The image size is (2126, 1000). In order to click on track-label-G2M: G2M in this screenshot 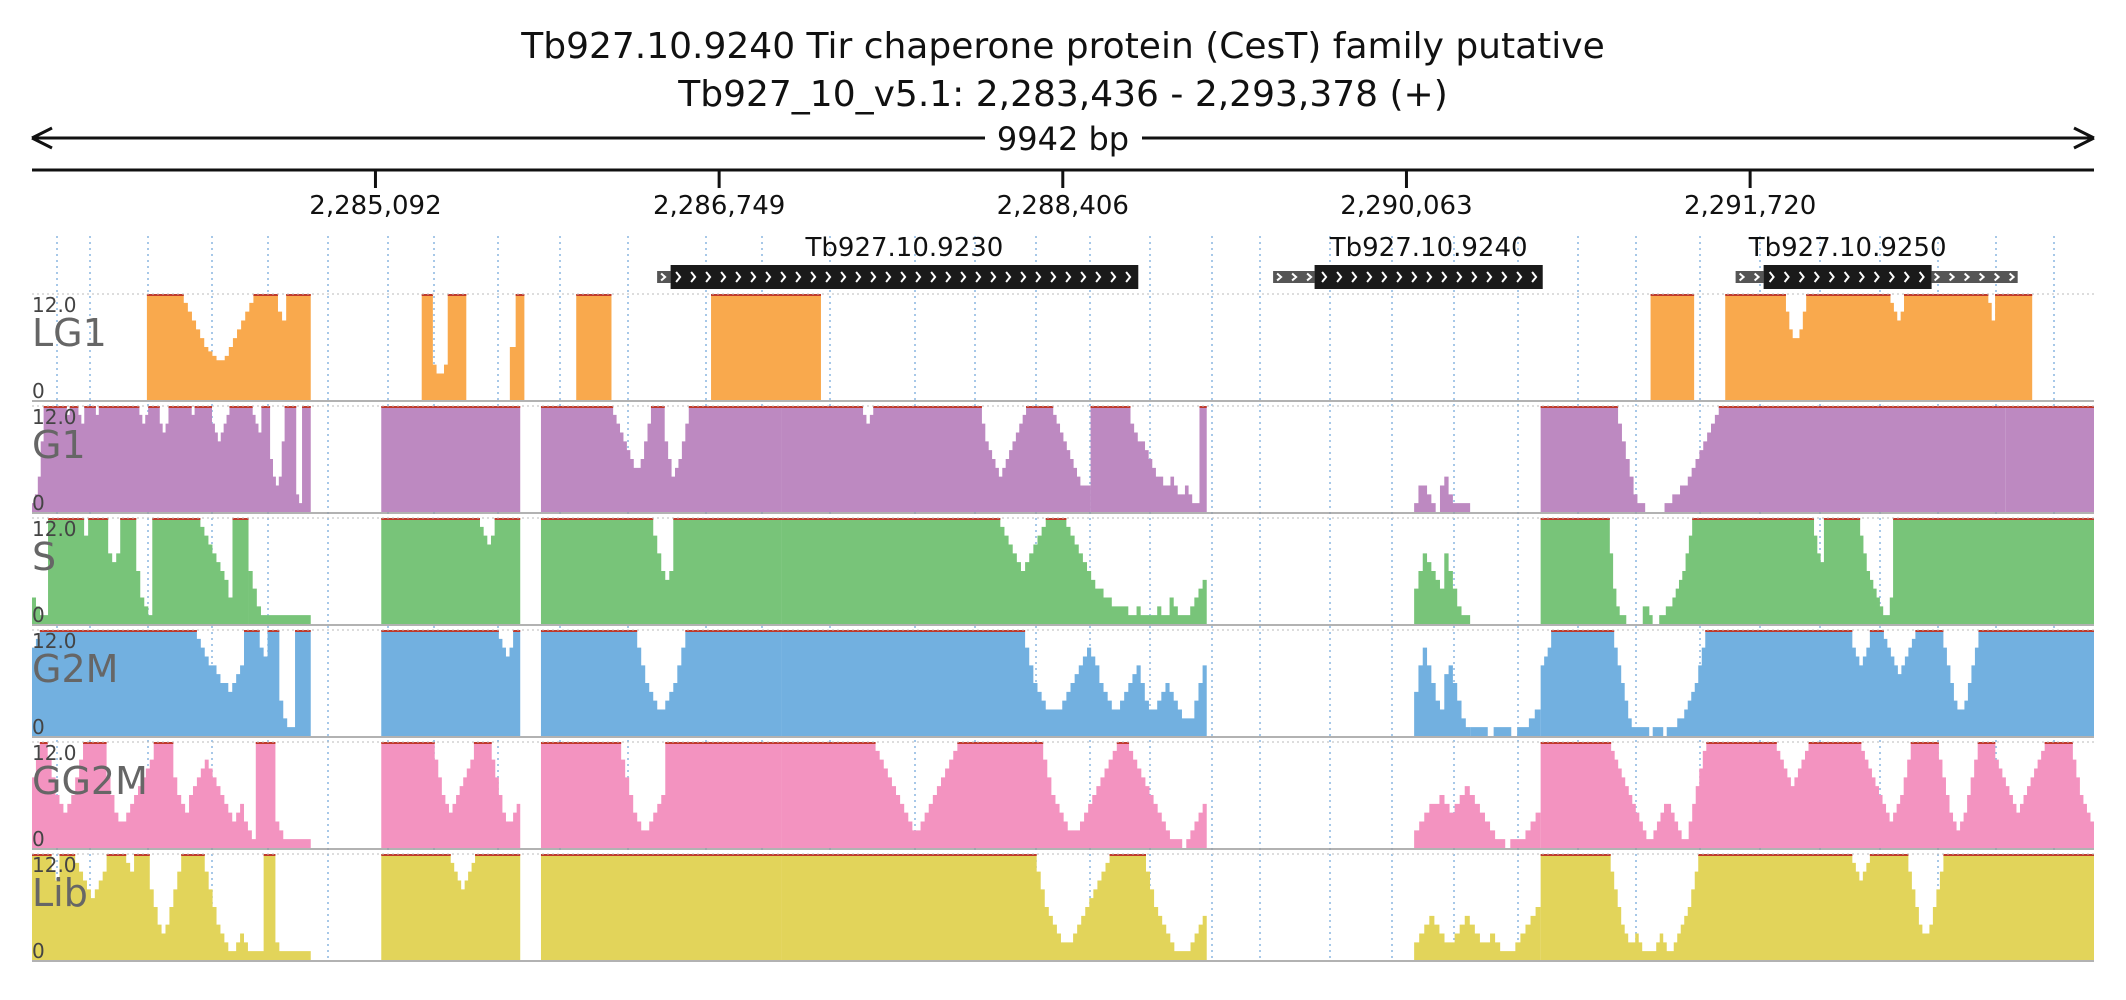, I will do `click(75, 669)`.